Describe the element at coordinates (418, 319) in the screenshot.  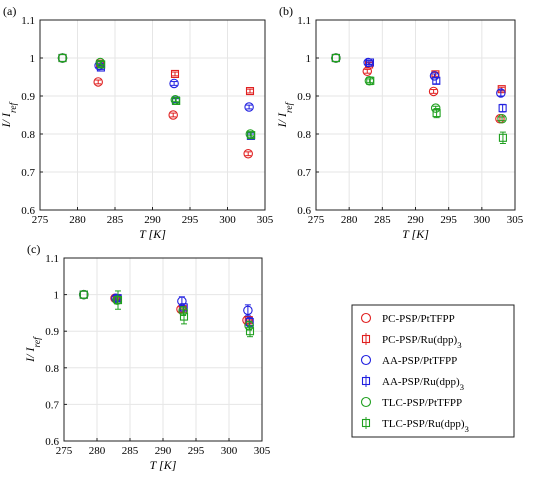
I see `legend-label: PC-PSP/PtTFPP` at that location.